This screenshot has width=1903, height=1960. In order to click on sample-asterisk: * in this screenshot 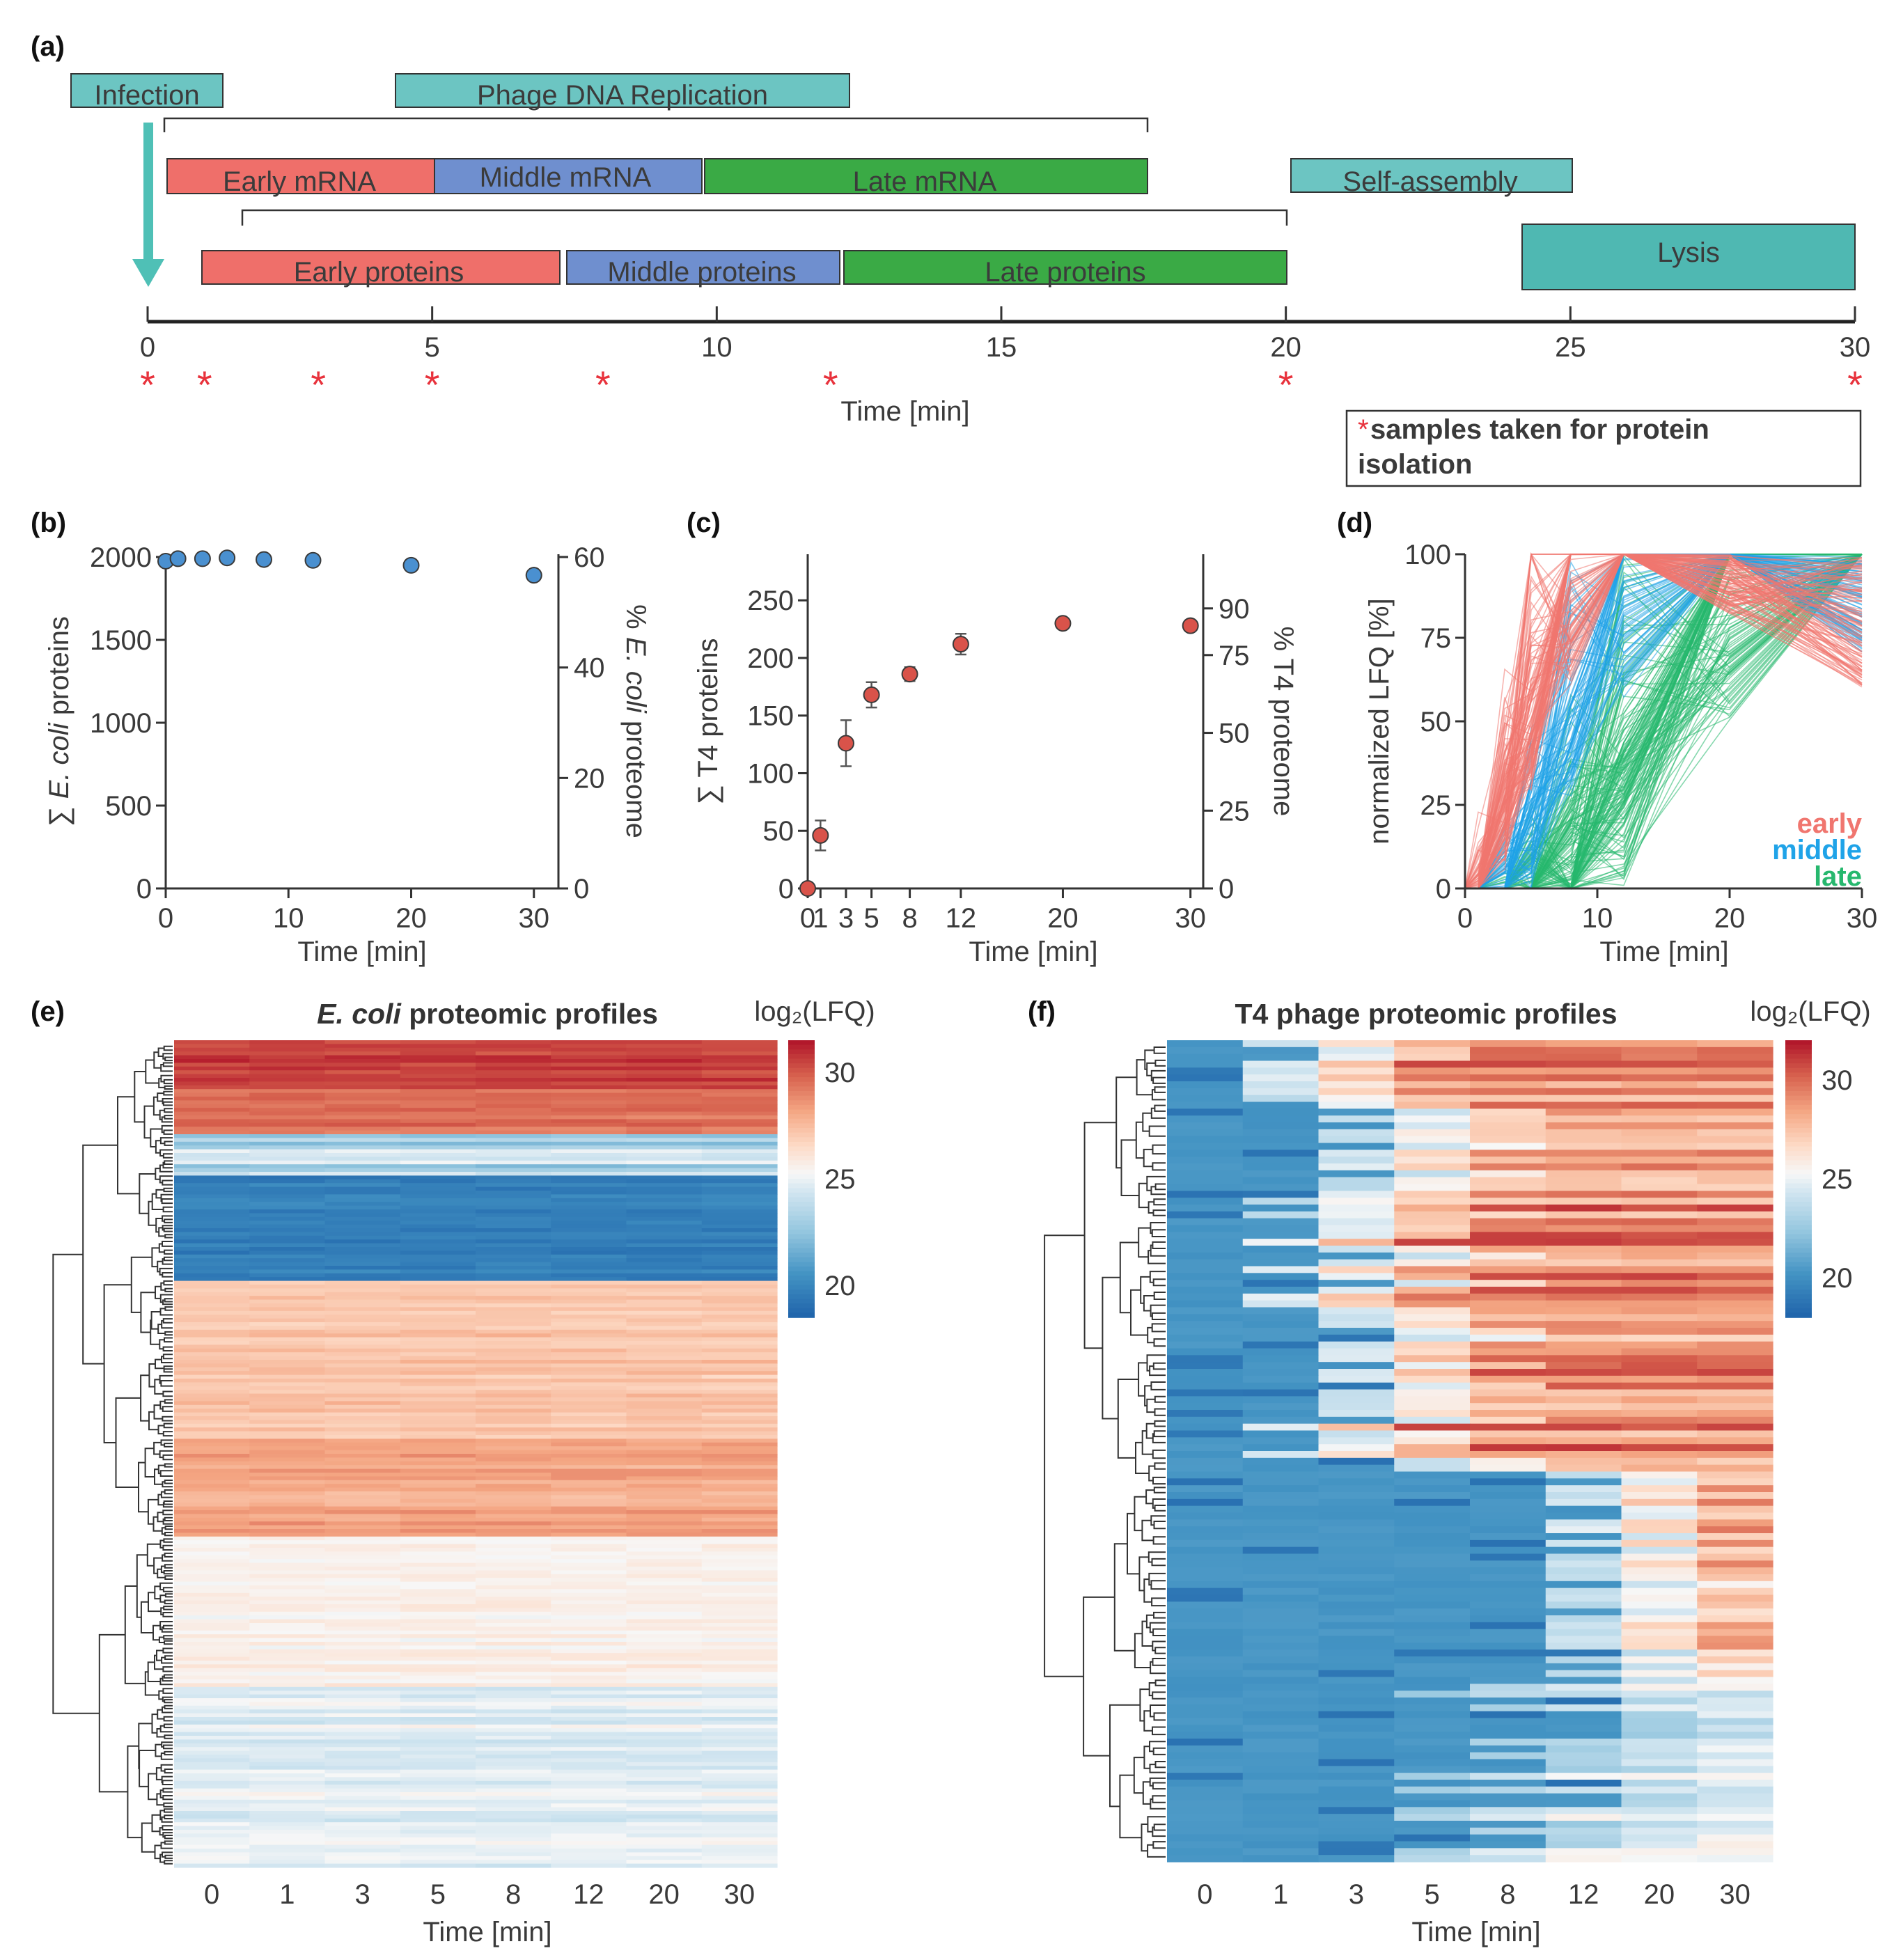, I will do `click(1286, 385)`.